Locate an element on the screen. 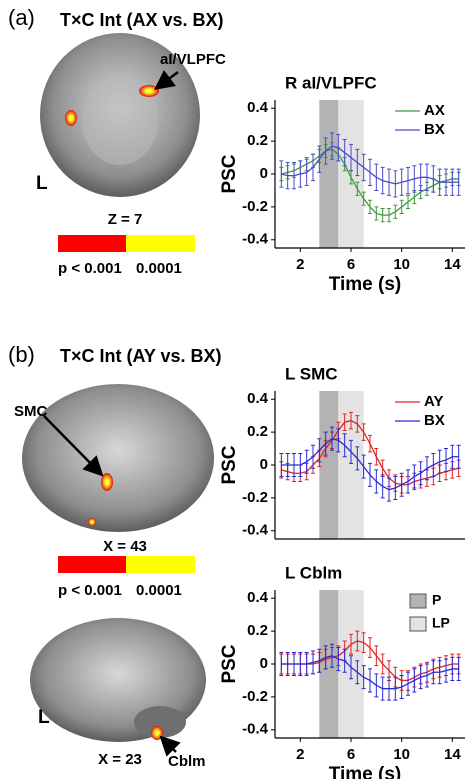 The height and width of the screenshot is (779, 468). slice-label: X = 23 is located at coordinates (120, 759).